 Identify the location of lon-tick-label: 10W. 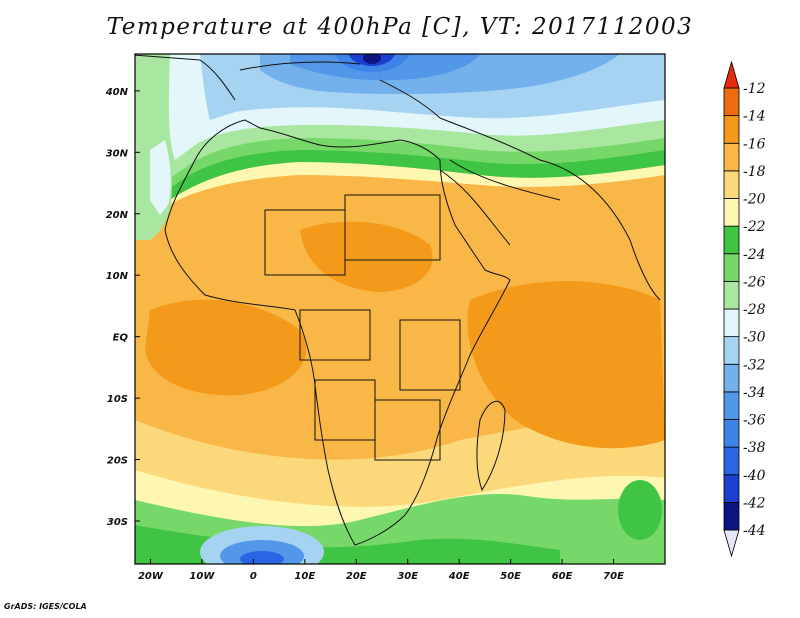
(202, 576).